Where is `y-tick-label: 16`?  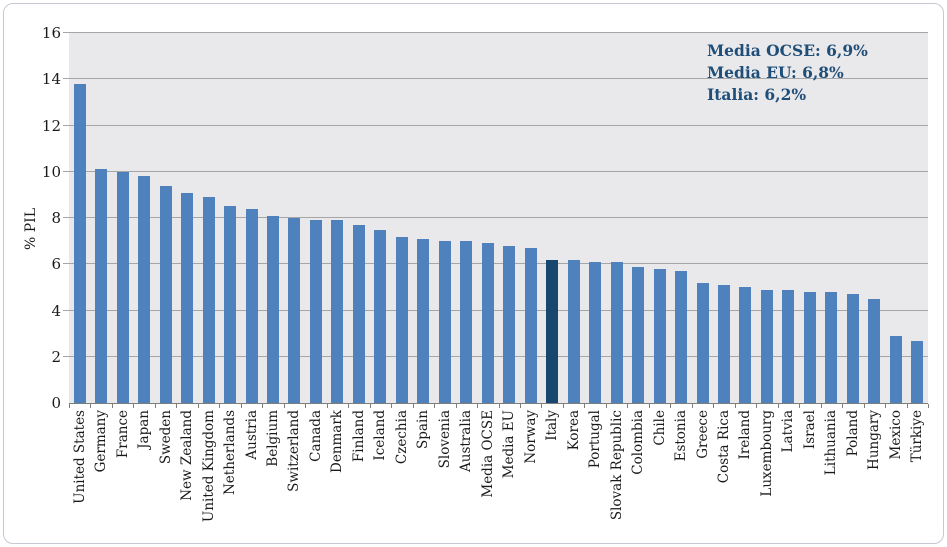
y-tick-label: 16 is located at coordinates (51, 33).